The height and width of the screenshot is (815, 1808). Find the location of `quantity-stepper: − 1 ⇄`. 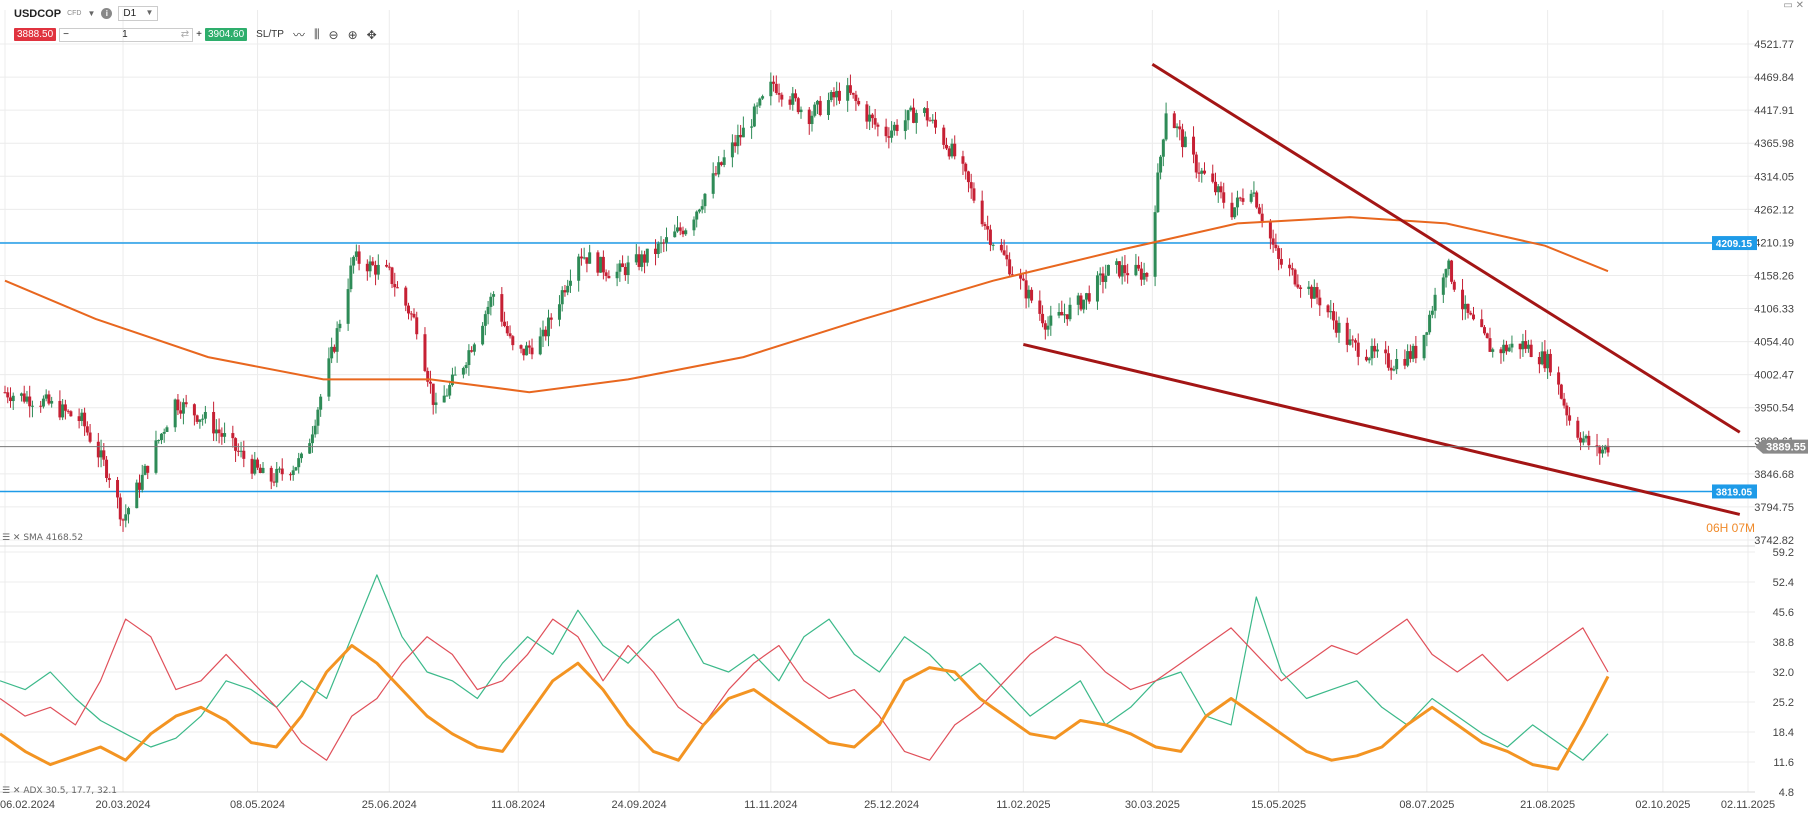

quantity-stepper: − 1 ⇄ is located at coordinates (126, 34).